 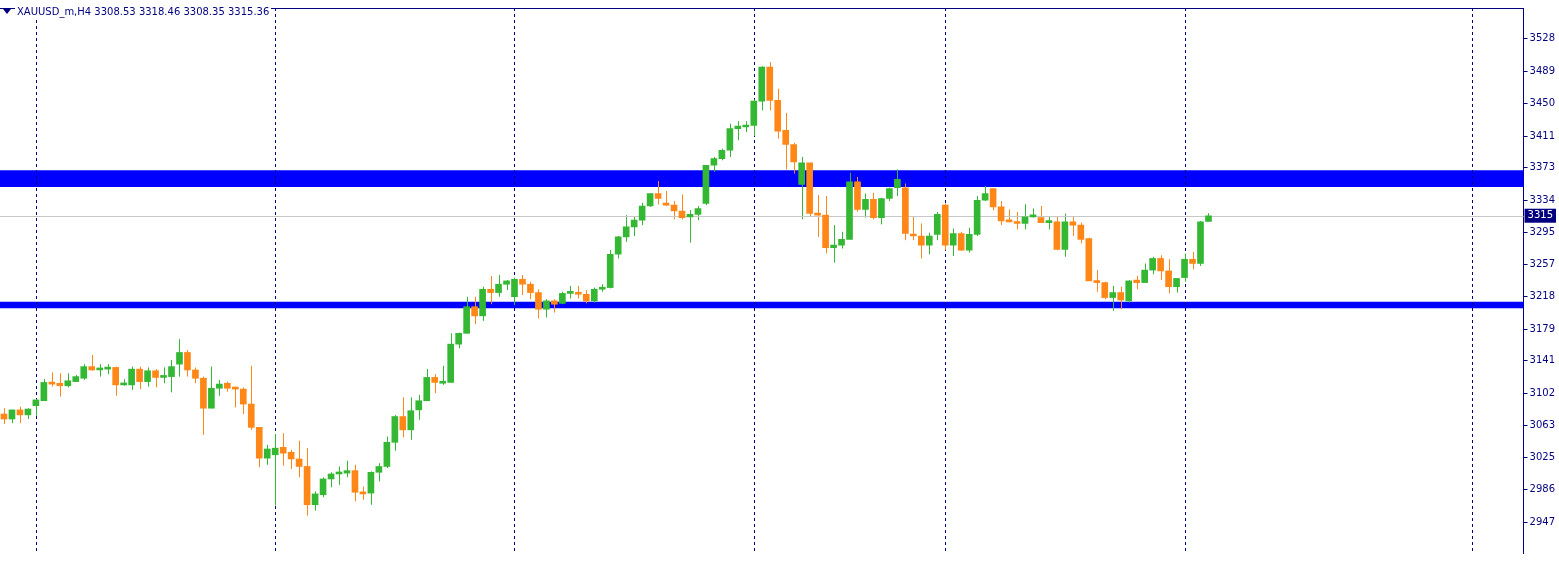 I want to click on y-tick-label: 3102, so click(x=1542, y=392).